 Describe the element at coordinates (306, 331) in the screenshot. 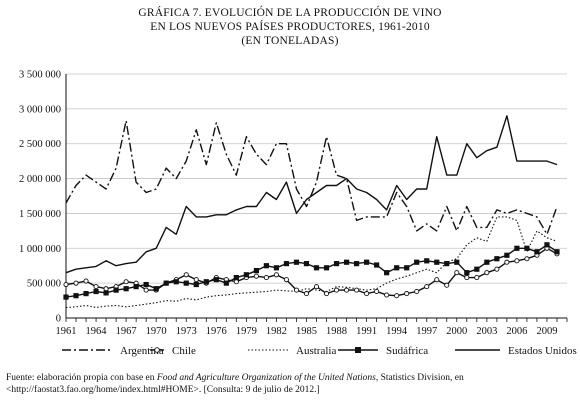

I see `x-tick-label: 1985` at that location.